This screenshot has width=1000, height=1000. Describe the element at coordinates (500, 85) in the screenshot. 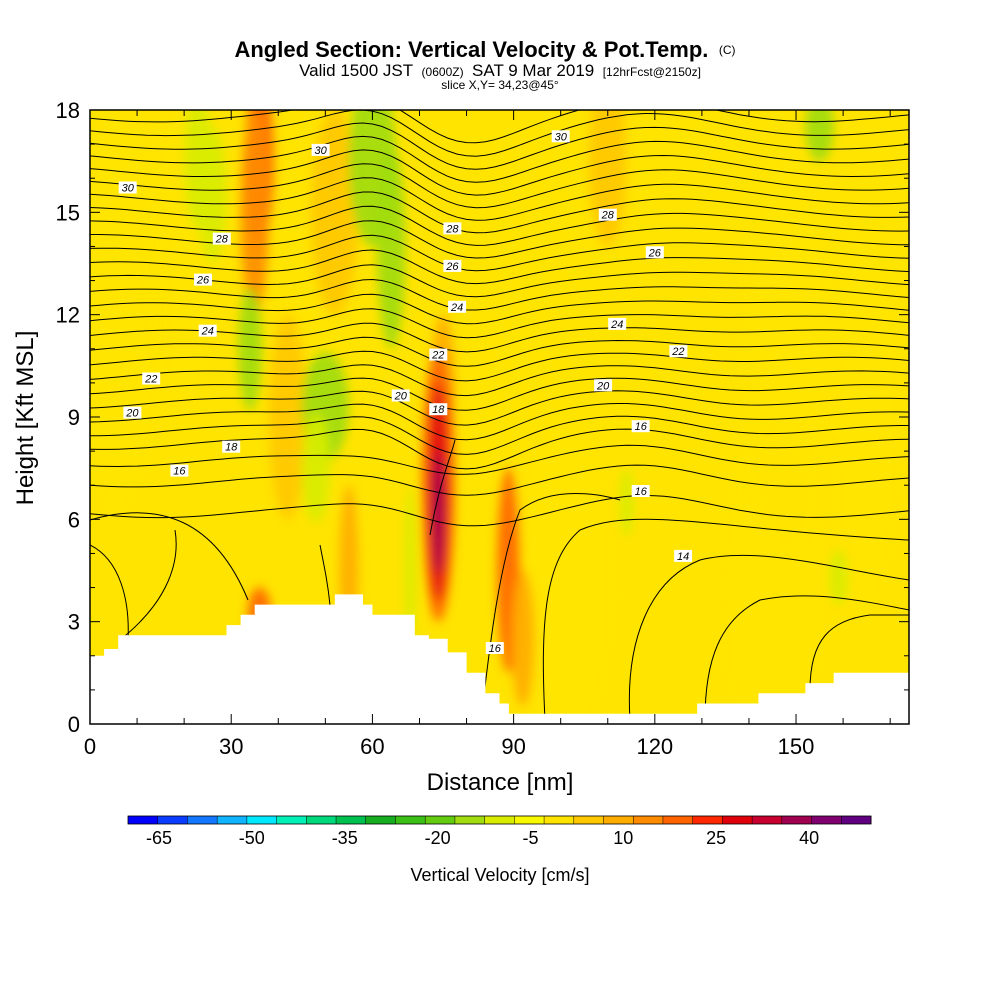

I see `chart-slice-info: slice X,Y= 34,23@45°` at that location.